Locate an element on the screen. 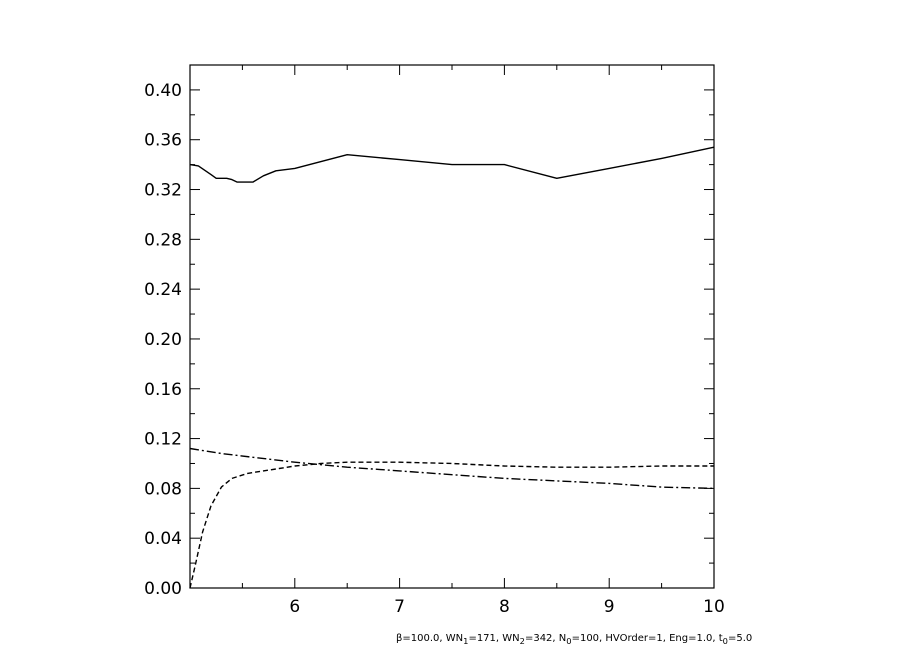  y-tick-label: 0.32 is located at coordinates (163, 191).